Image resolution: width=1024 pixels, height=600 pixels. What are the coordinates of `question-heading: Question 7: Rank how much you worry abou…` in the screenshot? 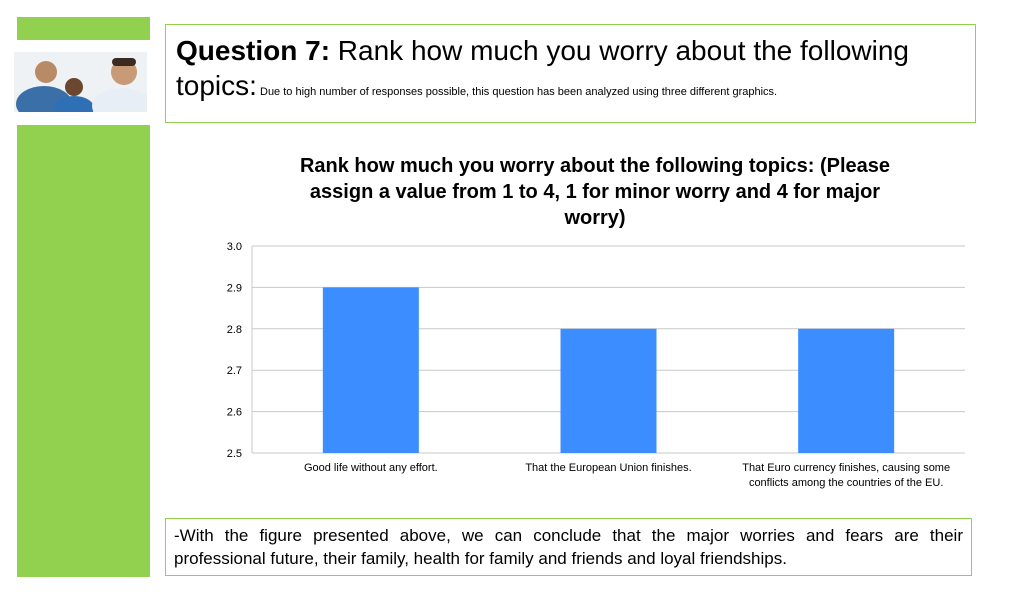 It's located at (542, 68).